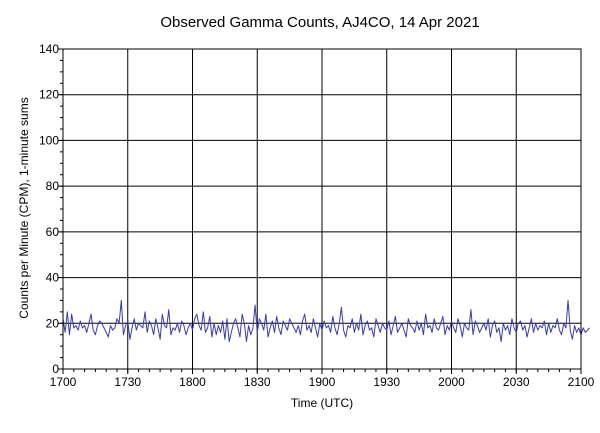  Describe the element at coordinates (192, 382) in the screenshot. I see `x-tick-label: 1800` at that location.